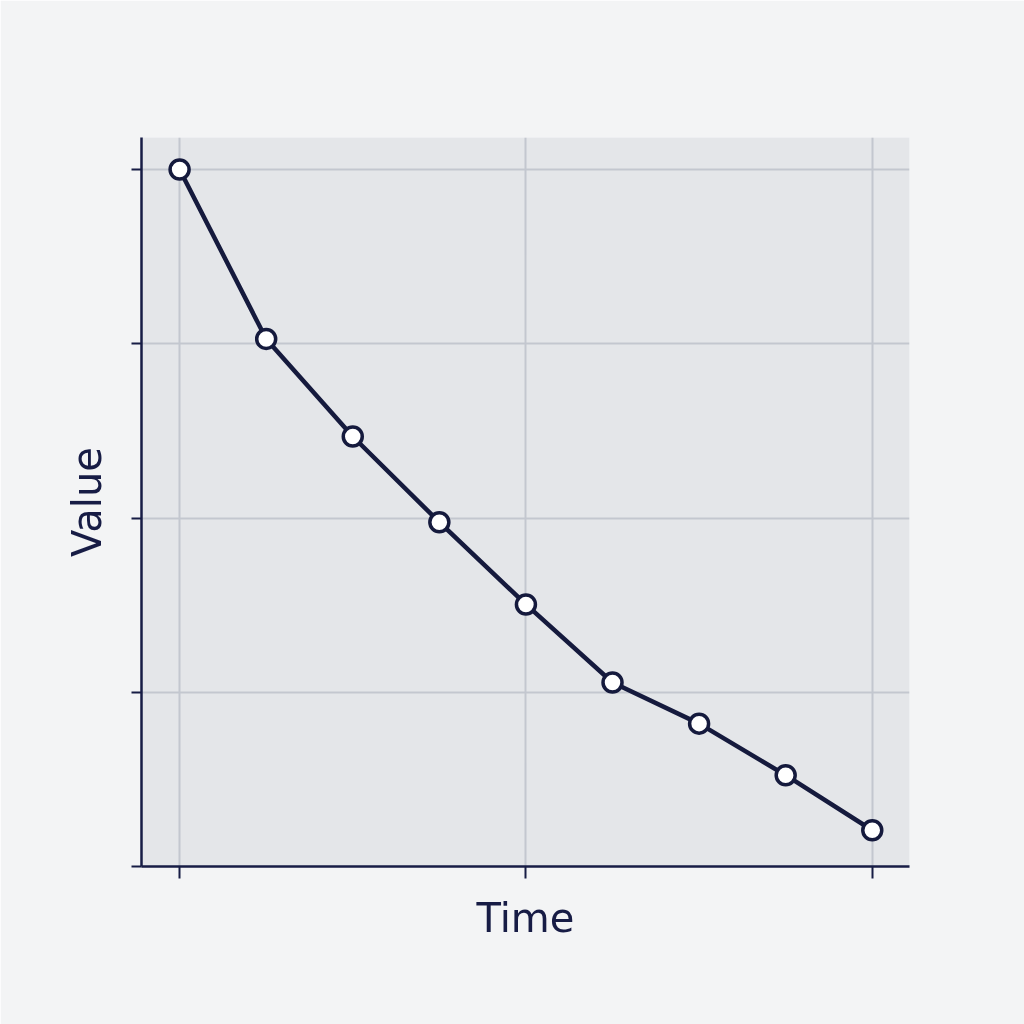  I want to click on x-axis-title: Time, so click(525, 917).